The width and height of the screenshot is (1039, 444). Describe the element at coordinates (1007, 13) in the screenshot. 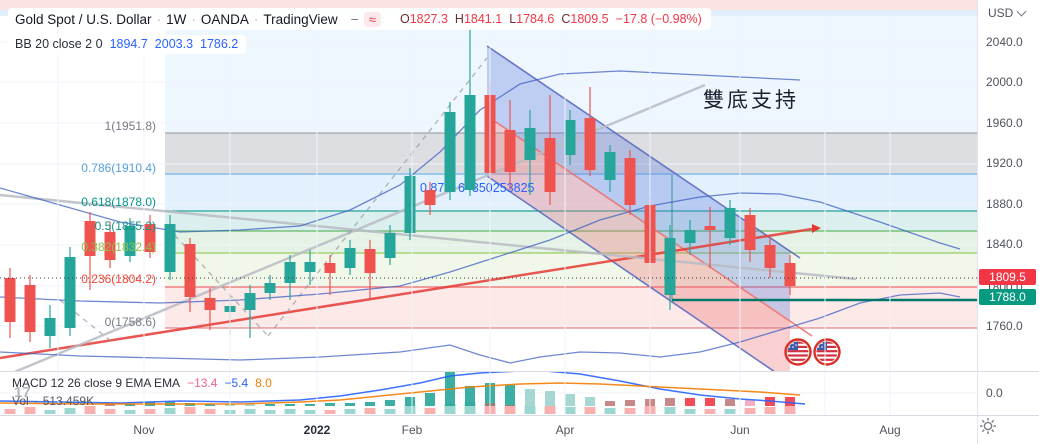

I see `price-axis-currency: USD` at that location.